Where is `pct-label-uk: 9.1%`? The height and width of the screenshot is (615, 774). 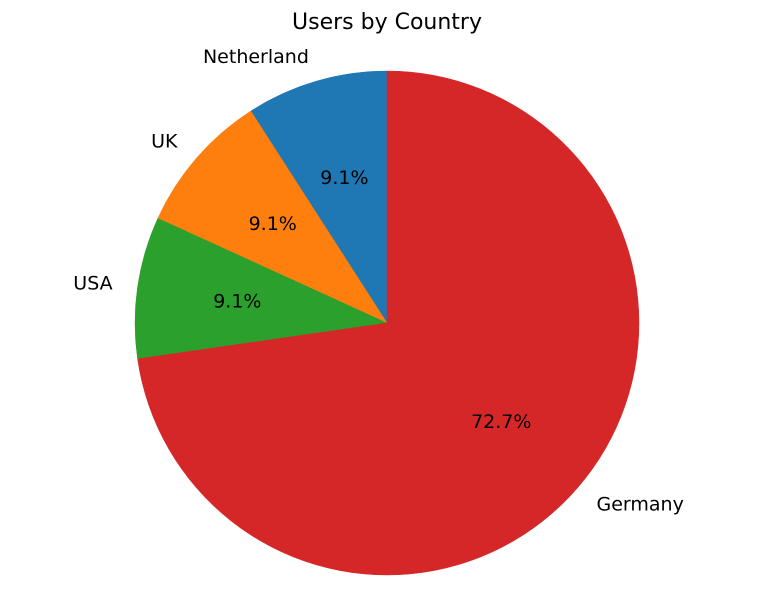 pct-label-uk: 9.1% is located at coordinates (273, 224).